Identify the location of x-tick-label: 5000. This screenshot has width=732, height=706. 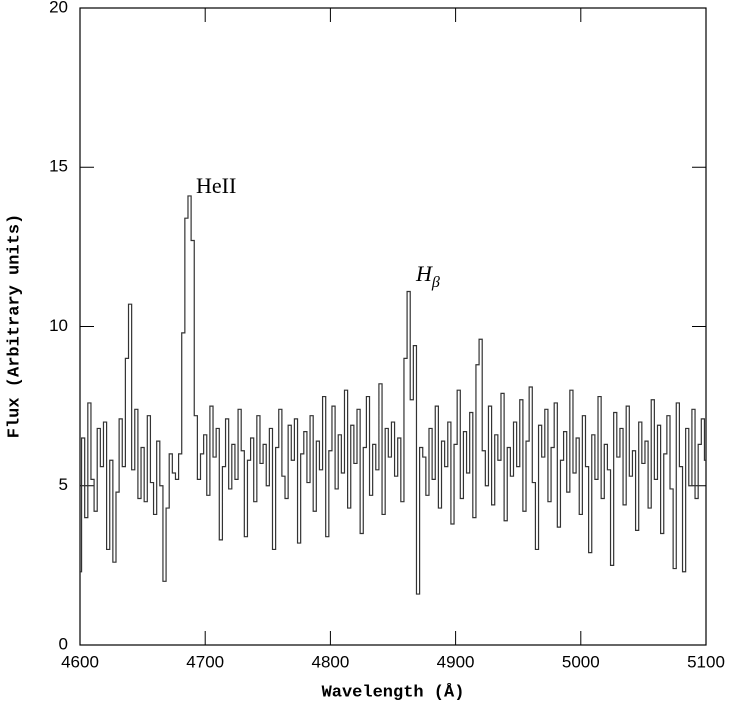
(581, 661).